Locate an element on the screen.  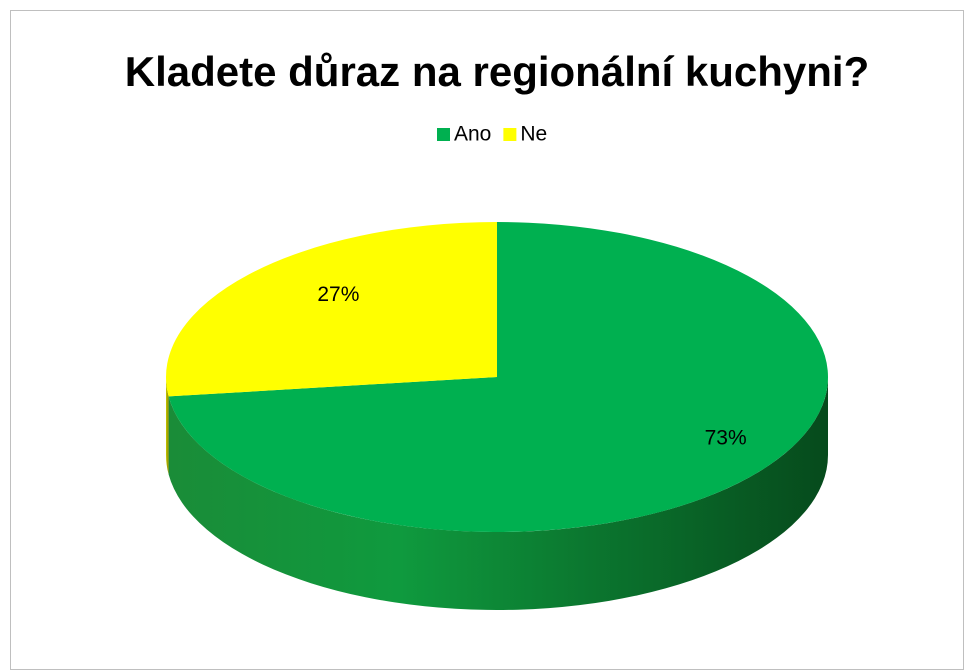
legend: Ano Ne is located at coordinates (492, 134).